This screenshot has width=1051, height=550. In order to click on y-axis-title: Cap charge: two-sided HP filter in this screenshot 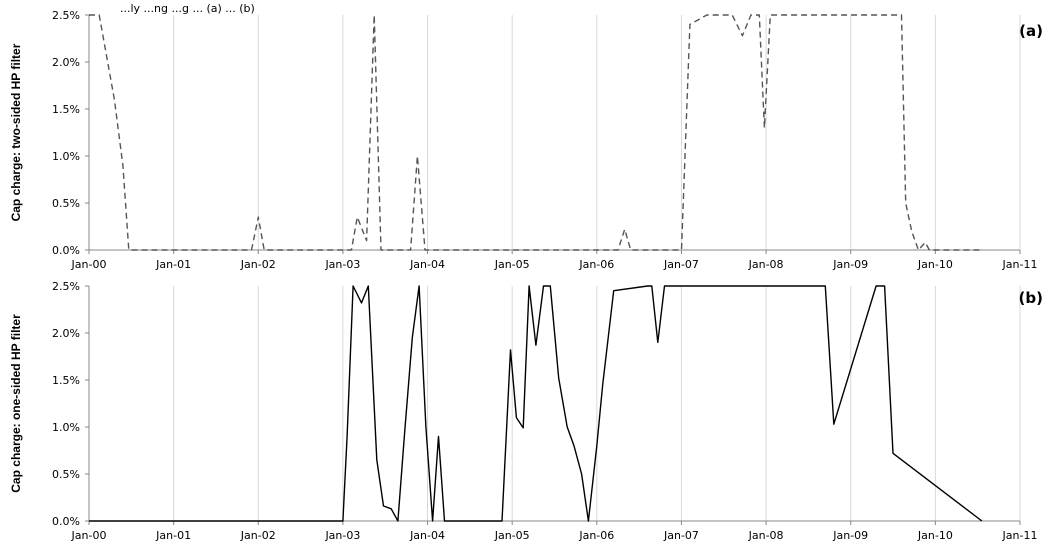, I will do `click(16, 132)`.